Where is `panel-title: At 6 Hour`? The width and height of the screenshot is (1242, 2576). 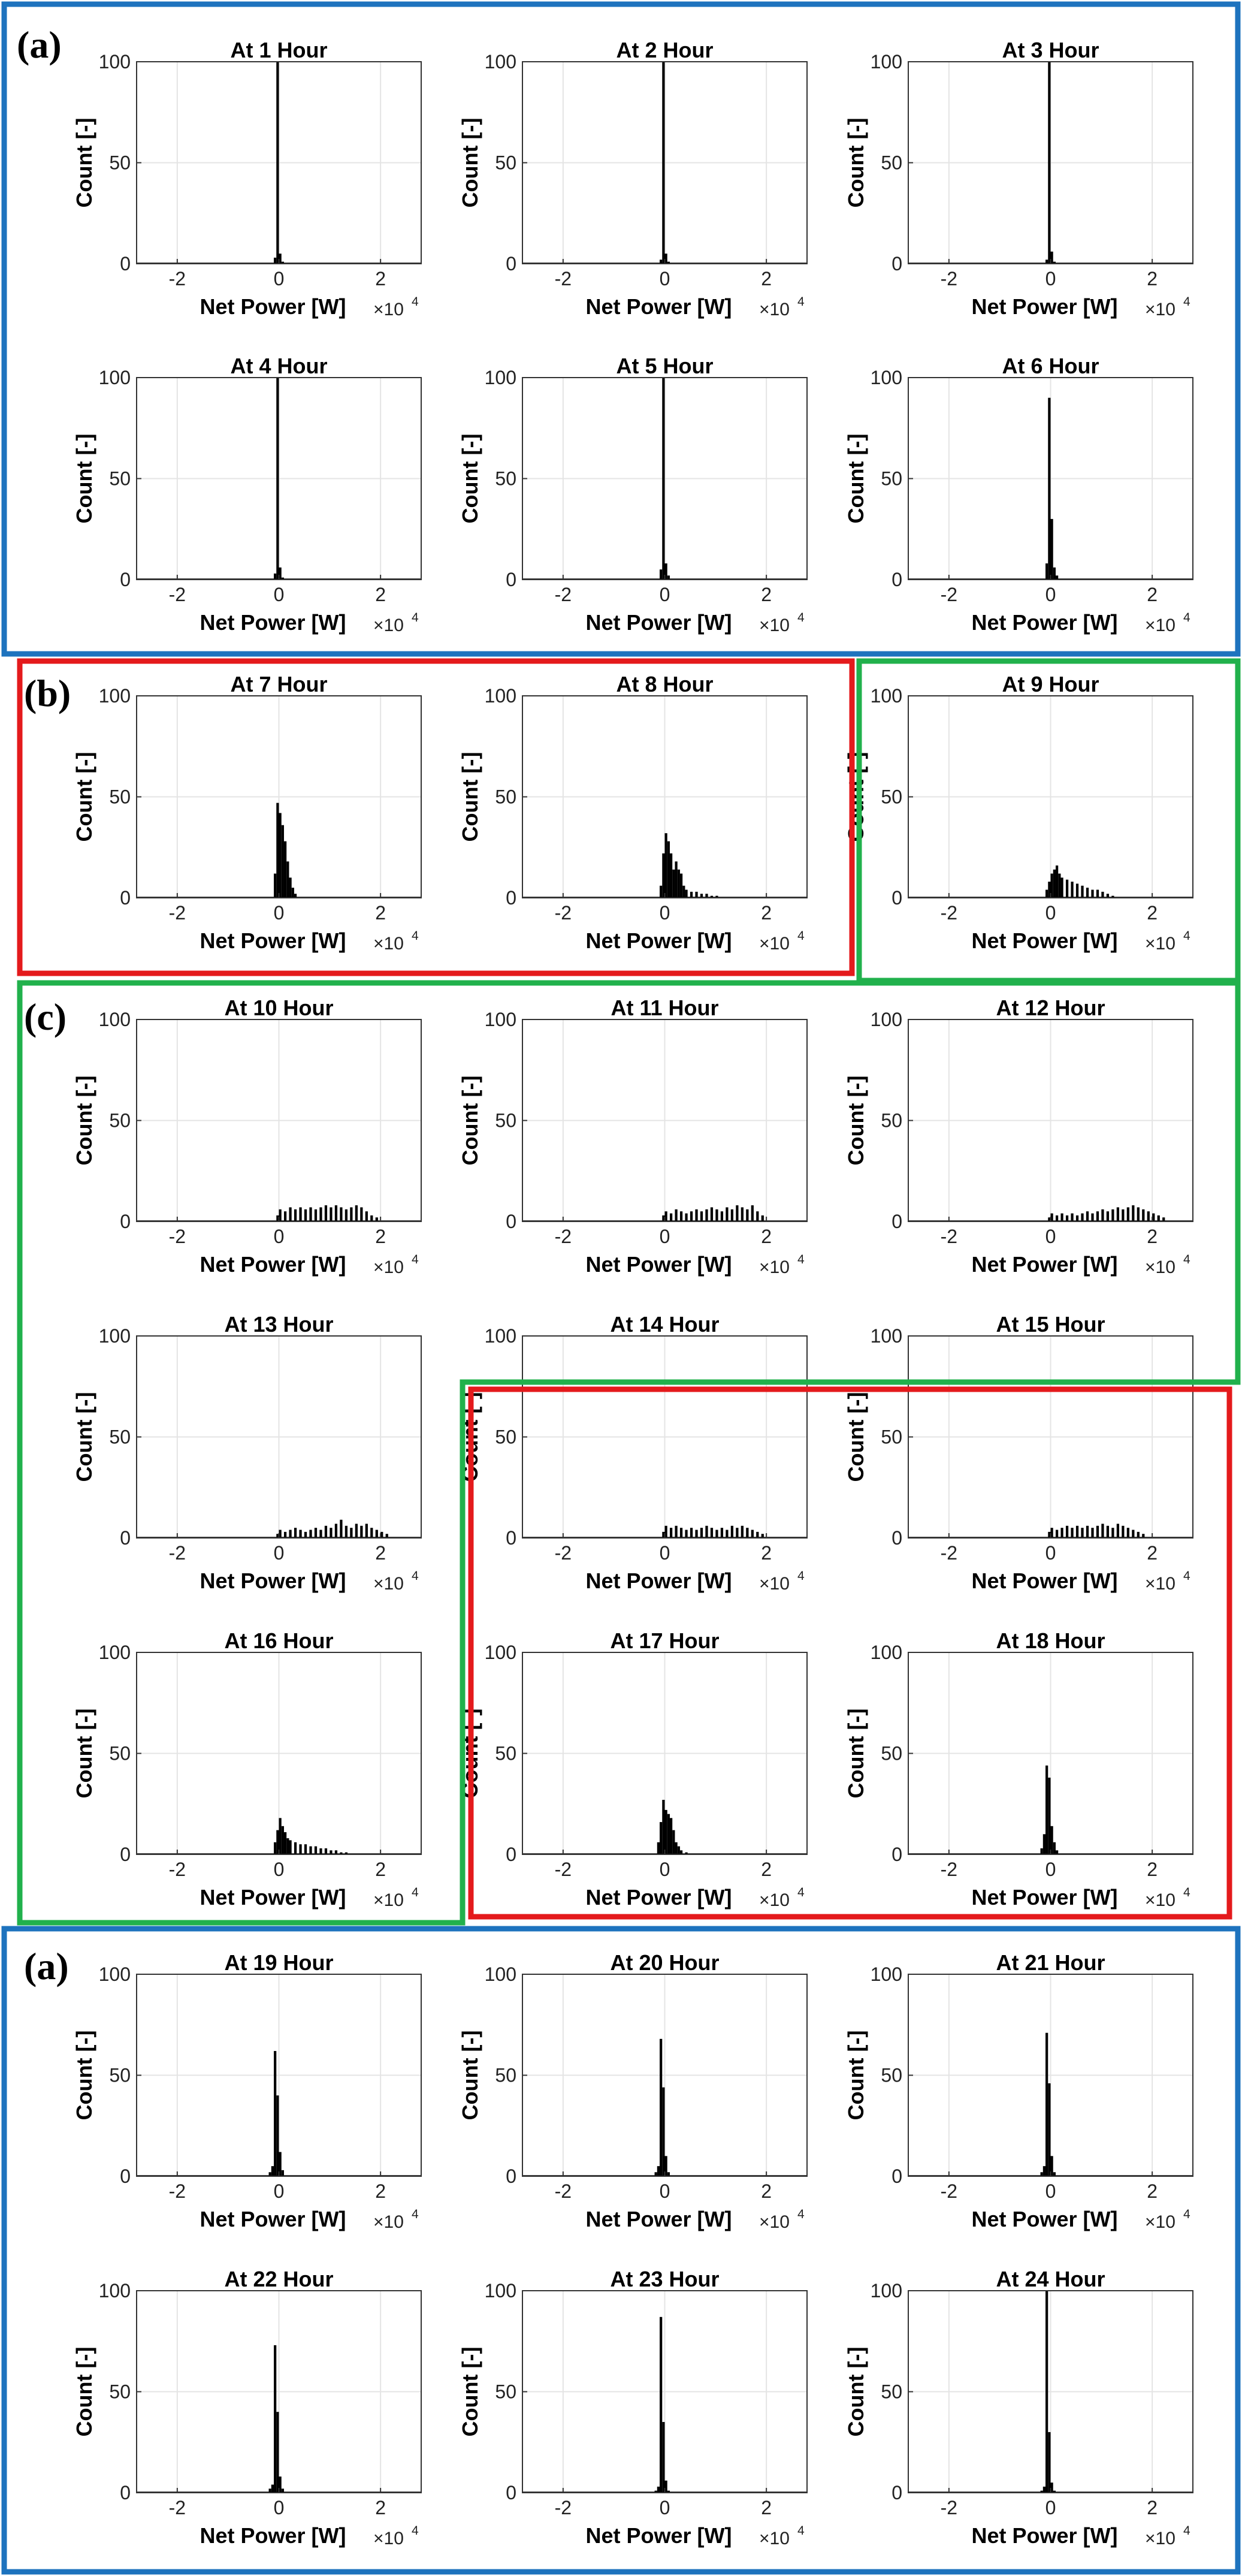 panel-title: At 6 Hour is located at coordinates (1050, 366).